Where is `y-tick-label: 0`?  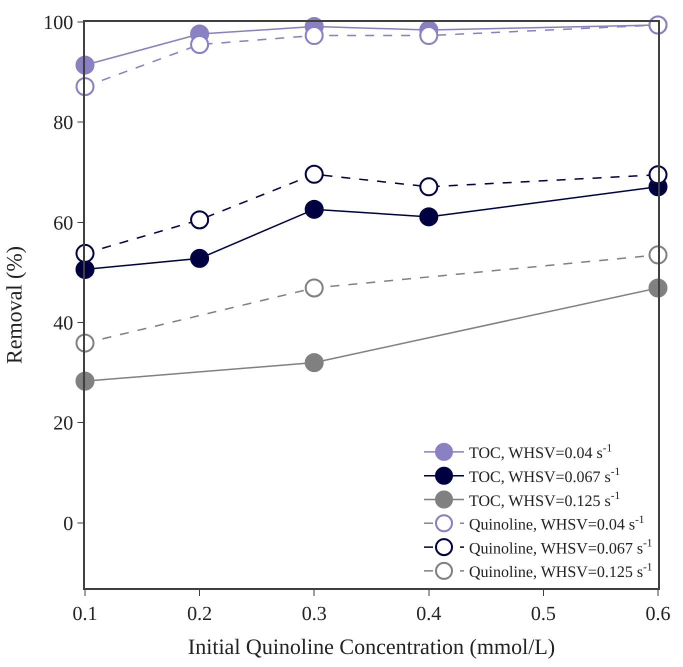 y-tick-label: 0 is located at coordinates (68, 523).